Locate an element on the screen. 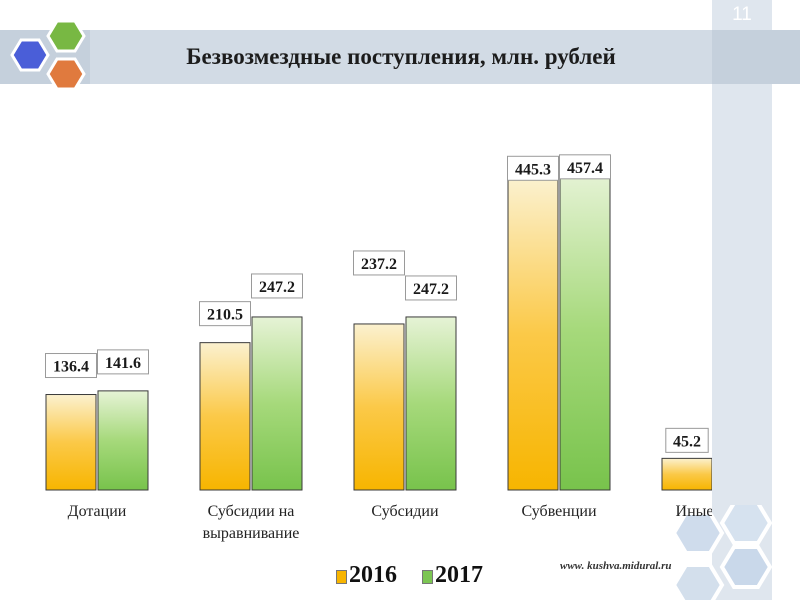 This screenshot has height=600, width=800. page-title: Безвозмездные поступления, млн. рублей is located at coordinates (401, 56).